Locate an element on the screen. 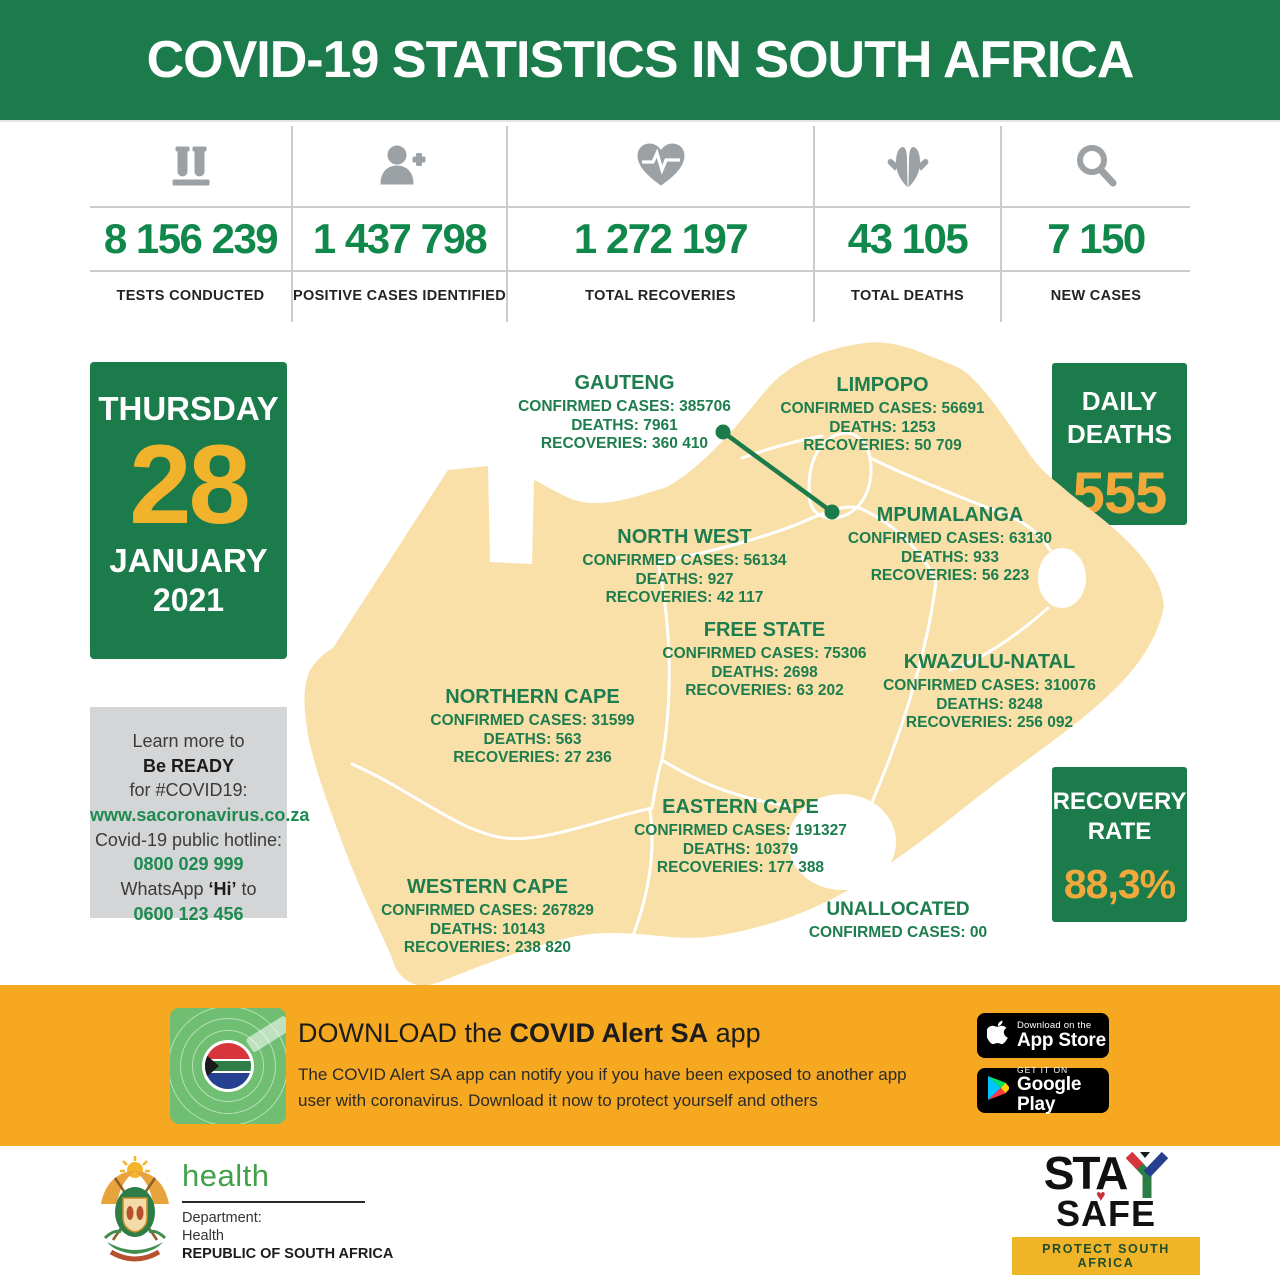  recovery-rate-panel: RECOVERY RATE 88,3% is located at coordinates (1119, 844).